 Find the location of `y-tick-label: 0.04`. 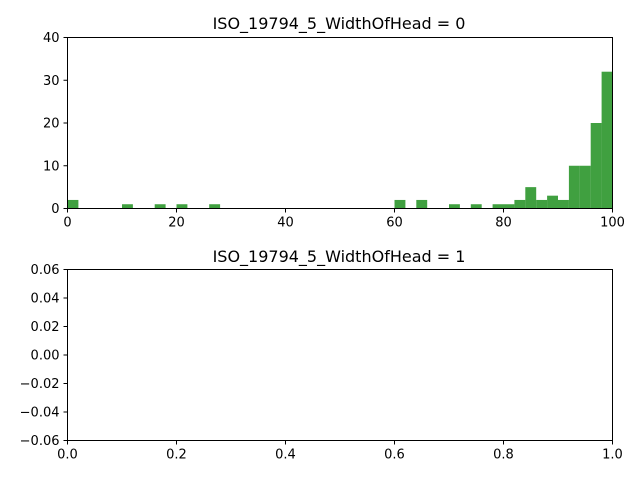

y-tick-label: 0.04 is located at coordinates (45, 299).